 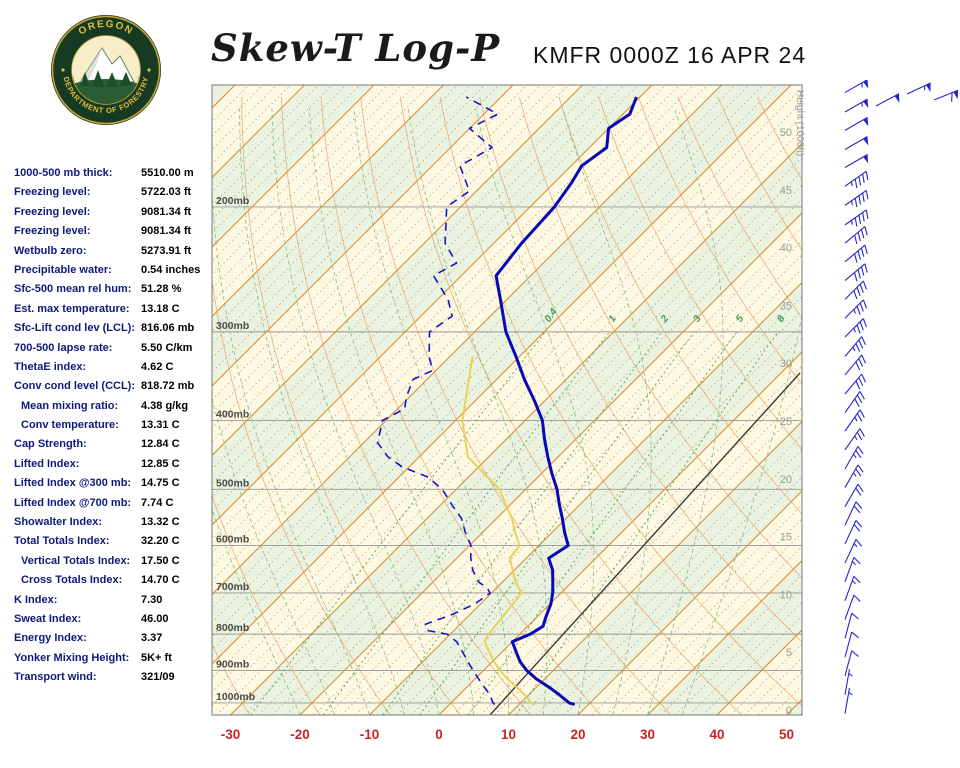 I want to click on stat-label: Cap Strength:, so click(x=50, y=444).